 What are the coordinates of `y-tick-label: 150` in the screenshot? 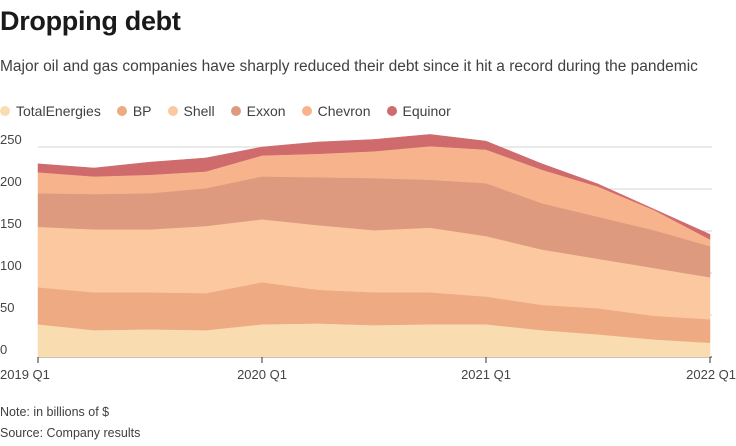 It's located at (11, 223).